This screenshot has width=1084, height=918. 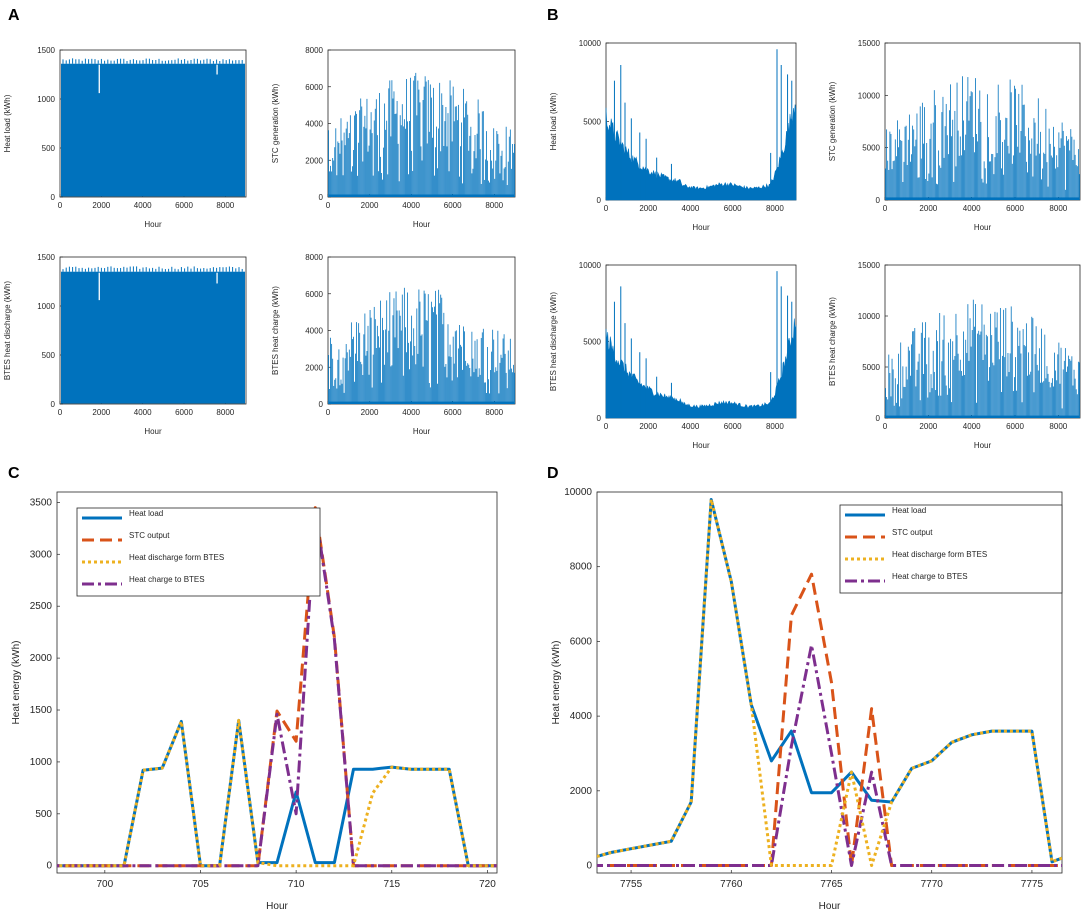 I want to click on bar-base-fill, so click(x=421, y=402).